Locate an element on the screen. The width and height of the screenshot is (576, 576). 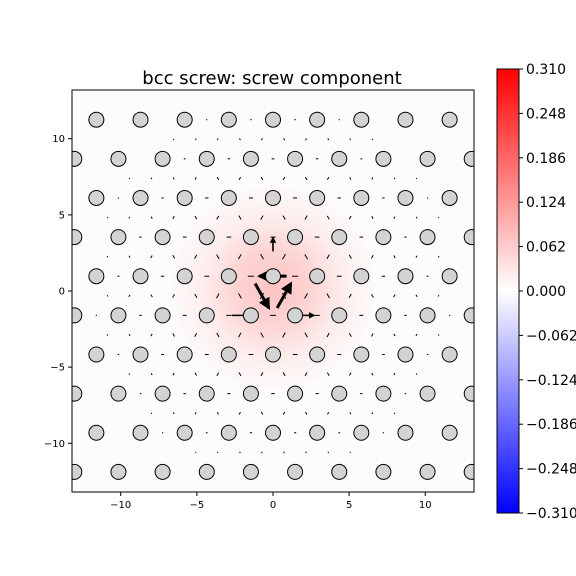
y-tick-label: 5 is located at coordinates (62, 215).